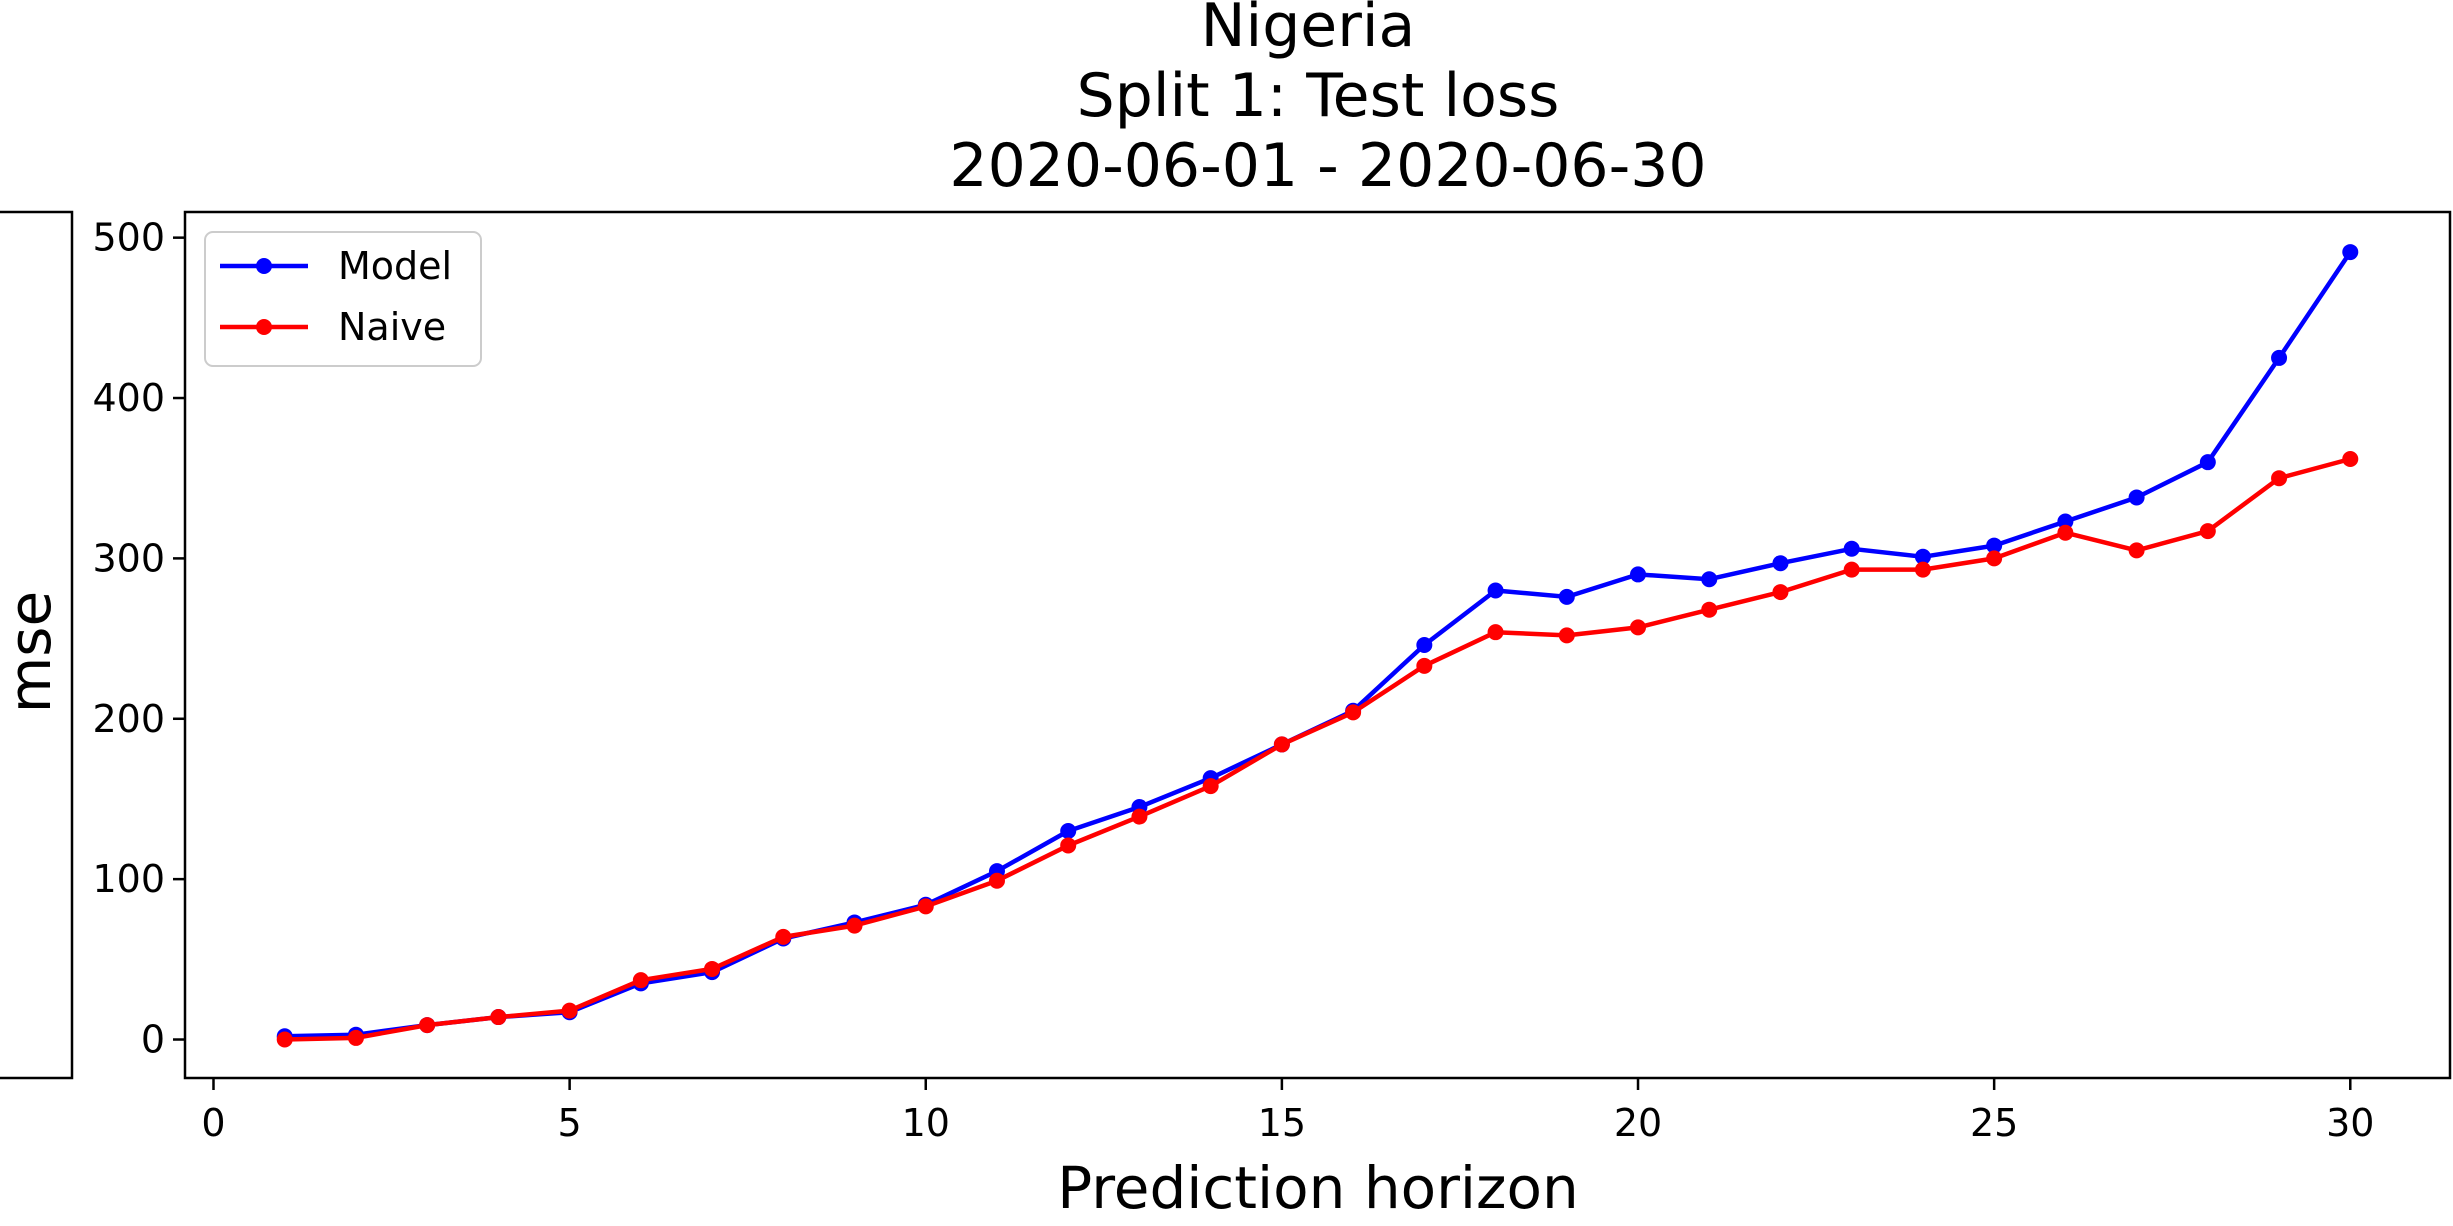 This screenshot has height=1226, width=2453. Describe the element at coordinates (128, 558) in the screenshot. I see `y-tick-label: 300` at that location.